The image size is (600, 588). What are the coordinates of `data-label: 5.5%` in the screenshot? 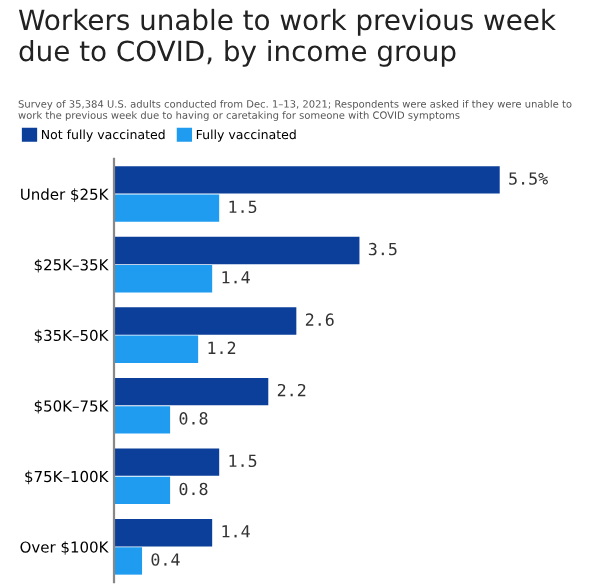 It's located at (528, 178).